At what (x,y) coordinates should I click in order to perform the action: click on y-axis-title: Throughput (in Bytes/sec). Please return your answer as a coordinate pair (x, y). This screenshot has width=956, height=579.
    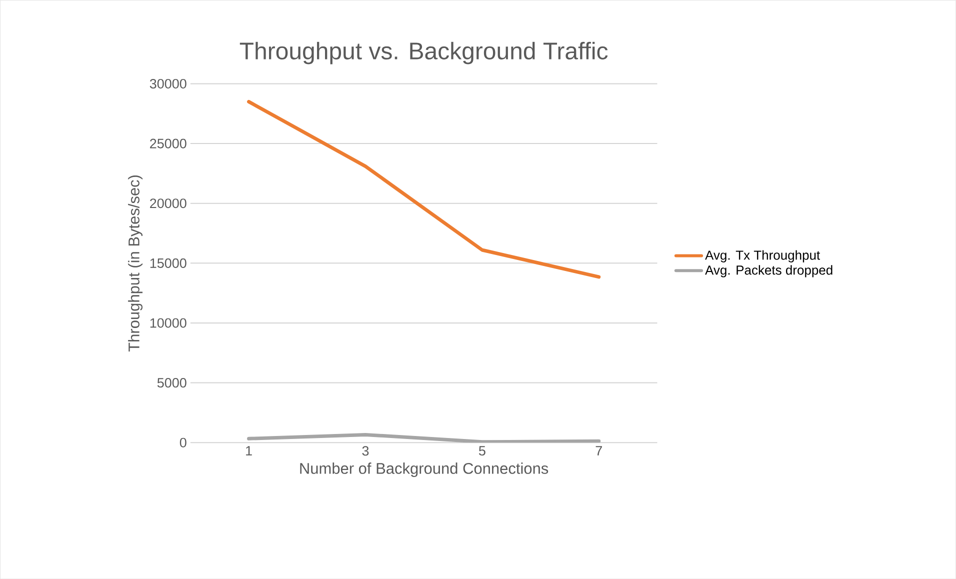
    Looking at the image, I should click on (135, 263).